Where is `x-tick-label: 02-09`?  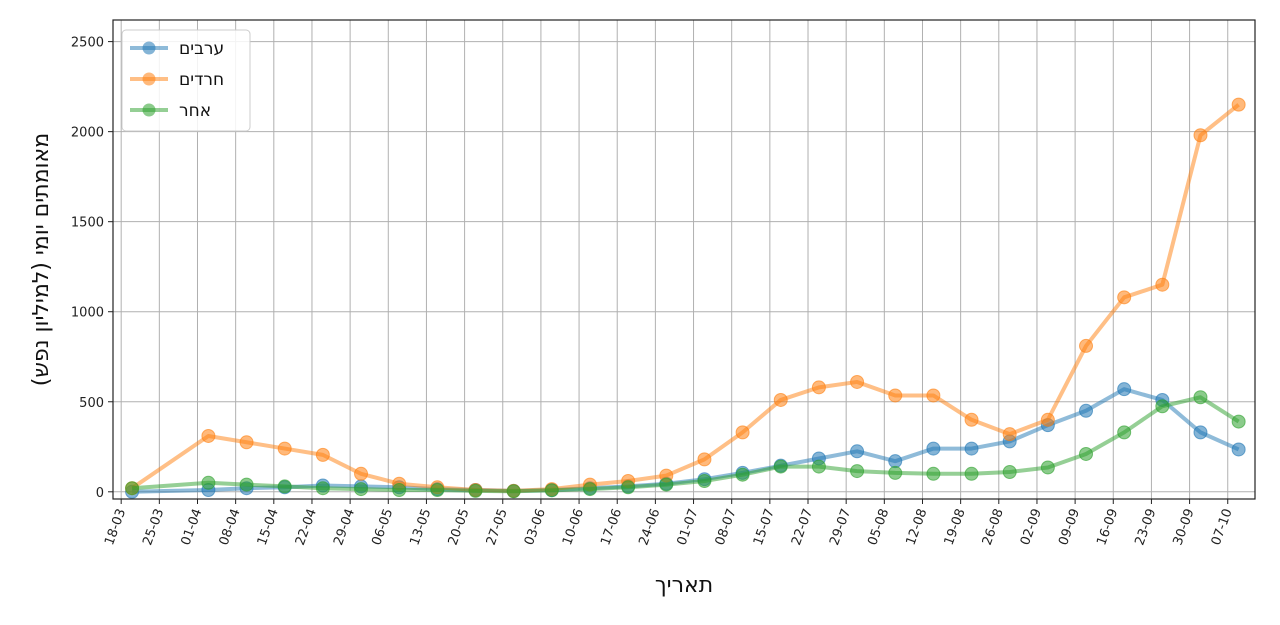
x-tick-label: 02-09 is located at coordinates (1031, 527).